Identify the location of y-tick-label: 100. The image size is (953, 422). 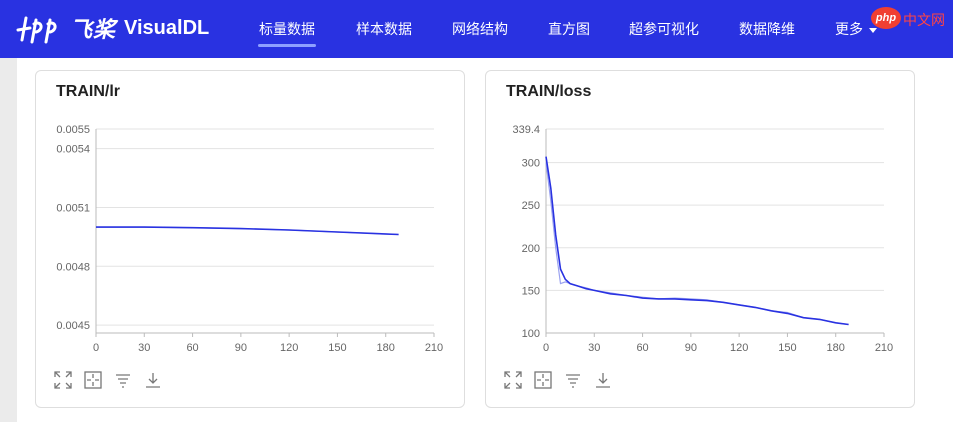
(531, 334).